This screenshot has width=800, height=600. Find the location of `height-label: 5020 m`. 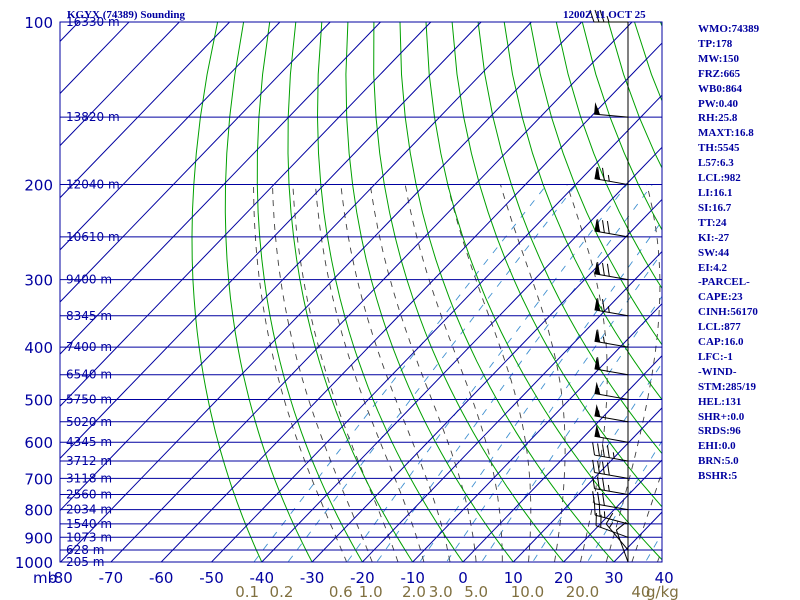

height-label: 5020 m is located at coordinates (89, 422).